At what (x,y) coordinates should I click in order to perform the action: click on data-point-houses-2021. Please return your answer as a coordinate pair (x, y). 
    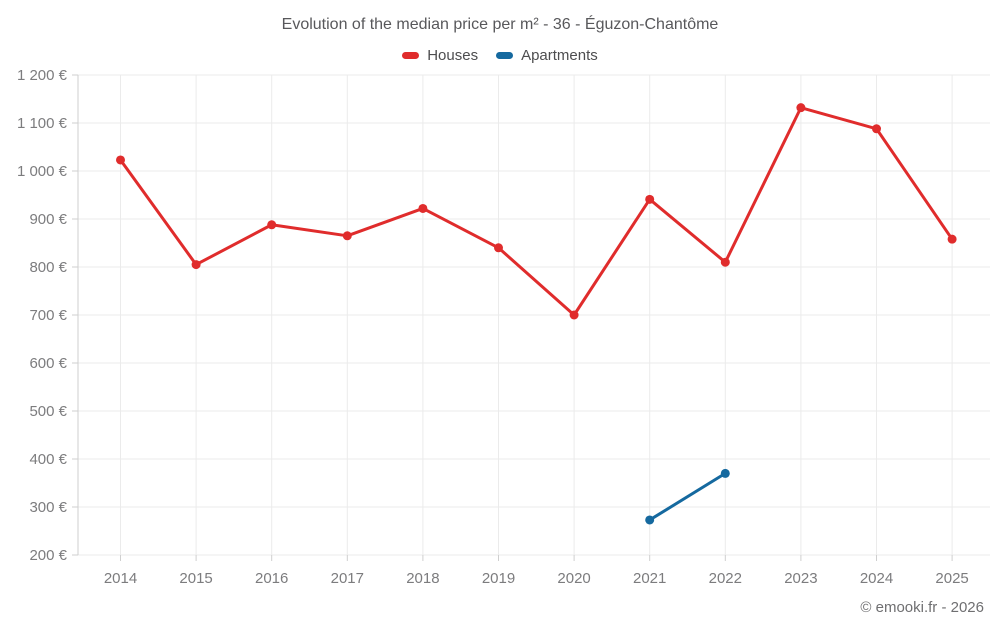
    Looking at the image, I should click on (650, 199).